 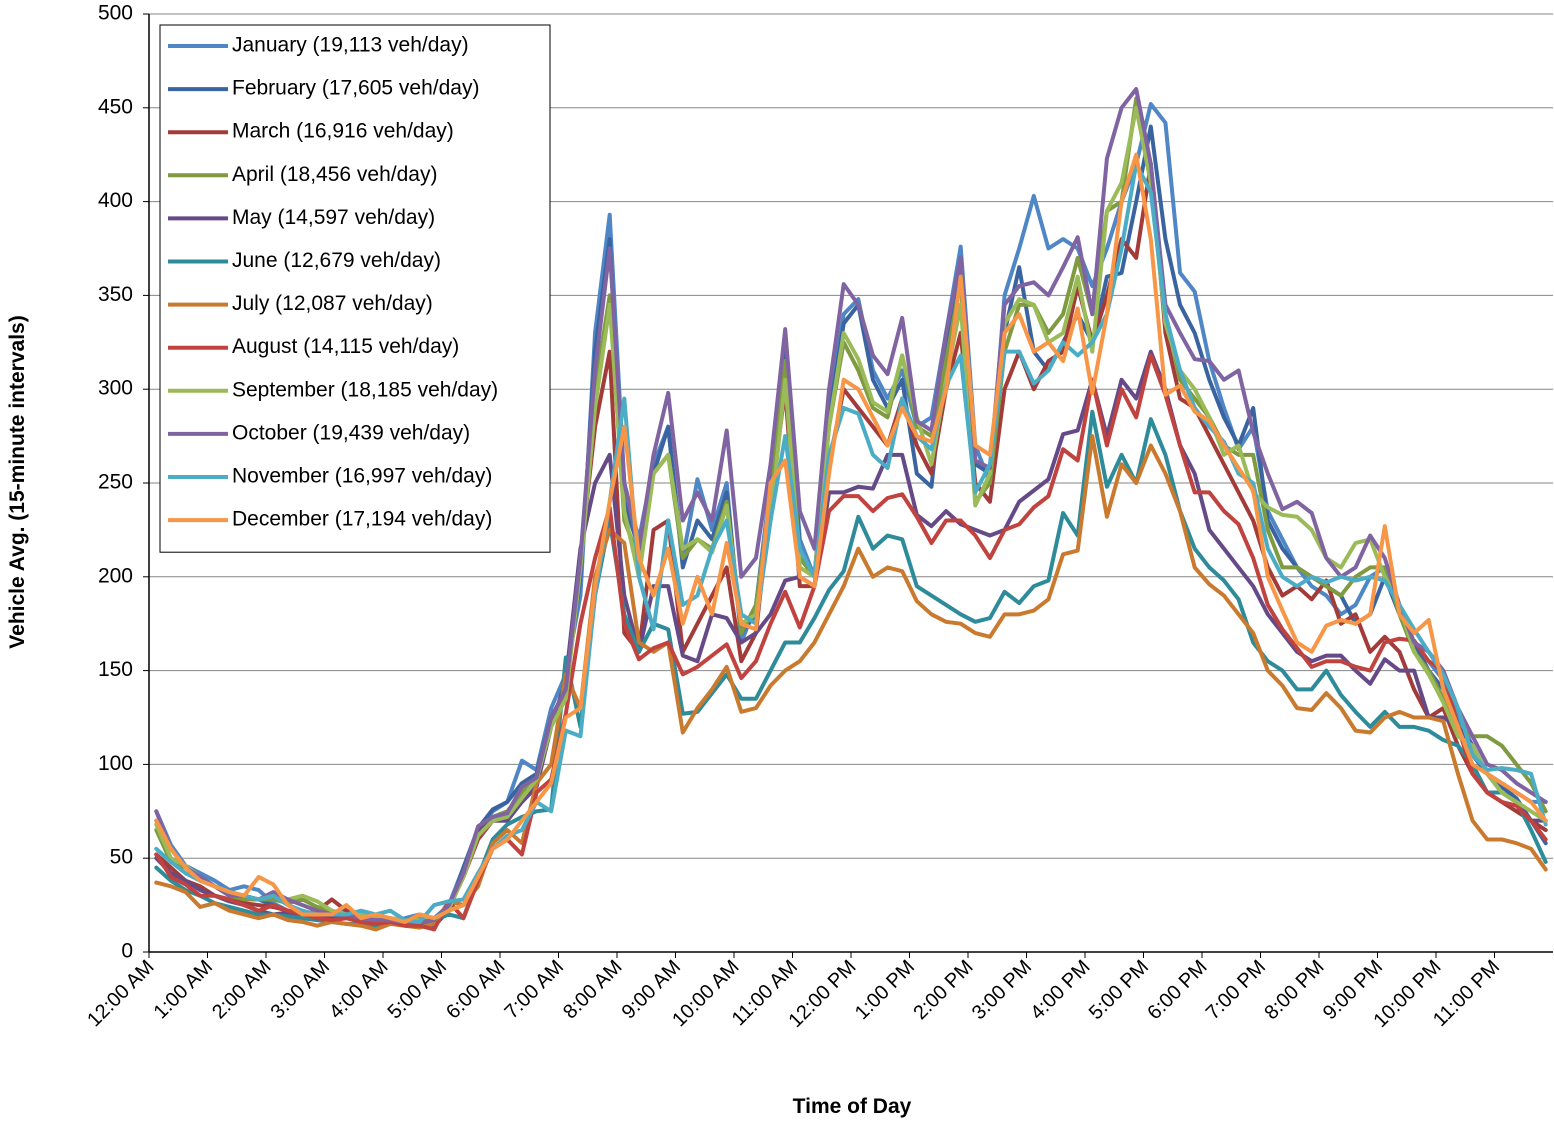 I want to click on legend-label: February (17,605 veh/day), so click(x=355, y=88).